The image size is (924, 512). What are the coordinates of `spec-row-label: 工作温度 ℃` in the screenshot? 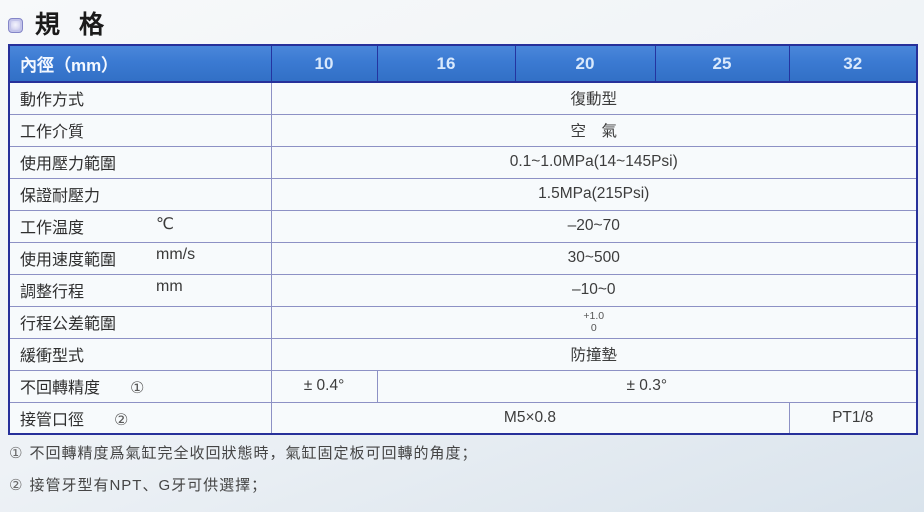 It's located at (140, 226).